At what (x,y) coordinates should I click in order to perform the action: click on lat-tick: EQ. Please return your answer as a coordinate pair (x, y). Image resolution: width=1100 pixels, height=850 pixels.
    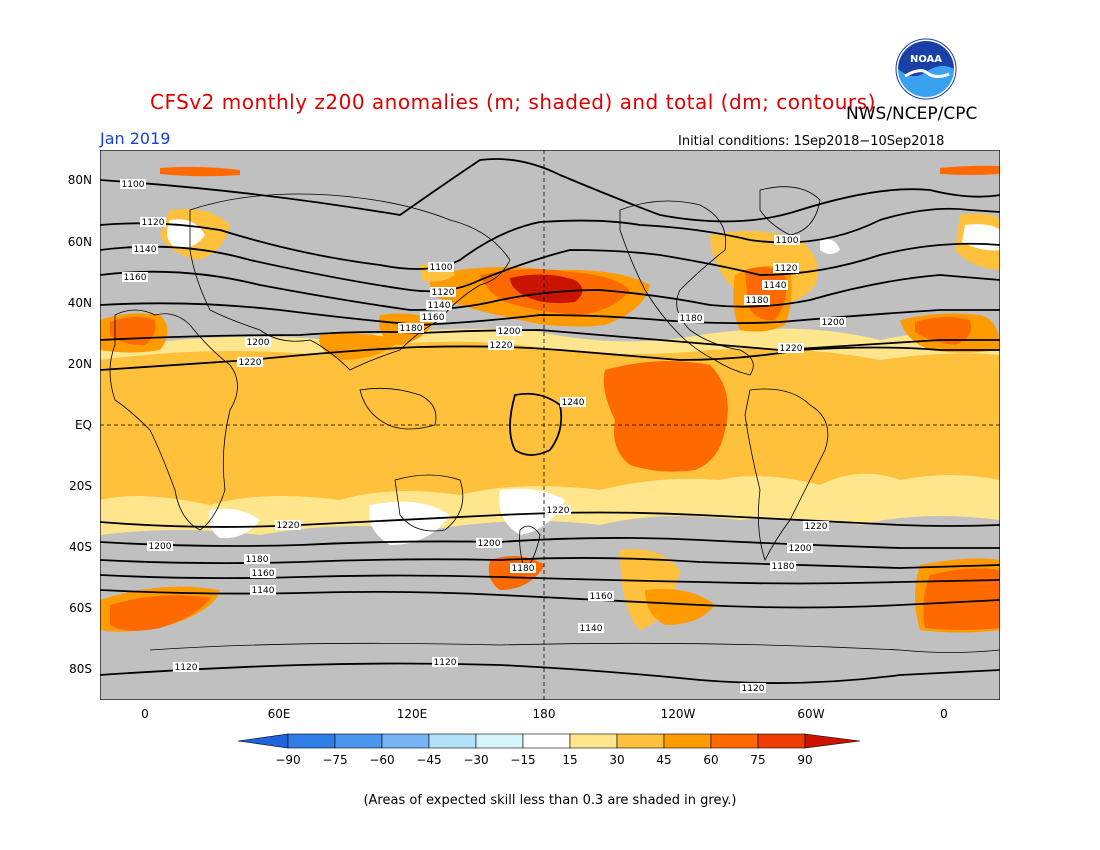
    Looking at the image, I should click on (83, 425).